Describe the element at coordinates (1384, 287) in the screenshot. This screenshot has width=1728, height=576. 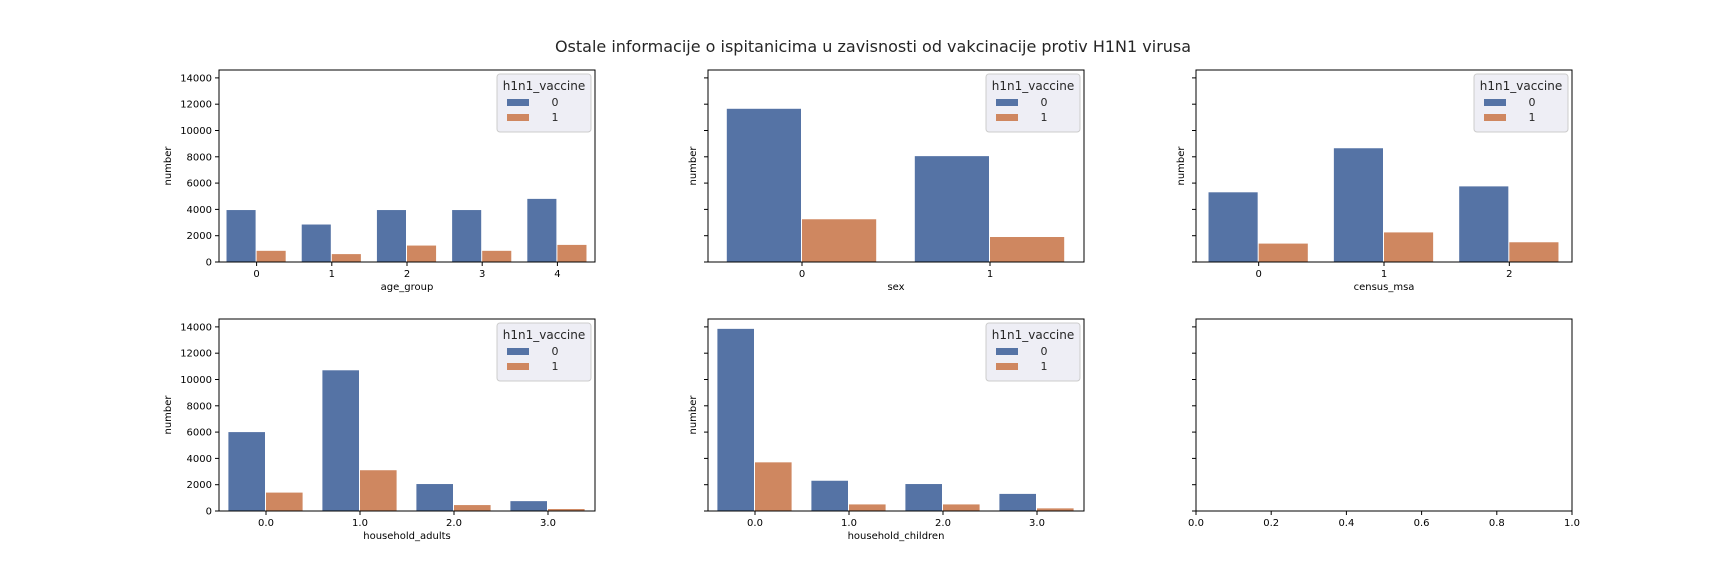
I see `x-axis-label: census_msa` at that location.